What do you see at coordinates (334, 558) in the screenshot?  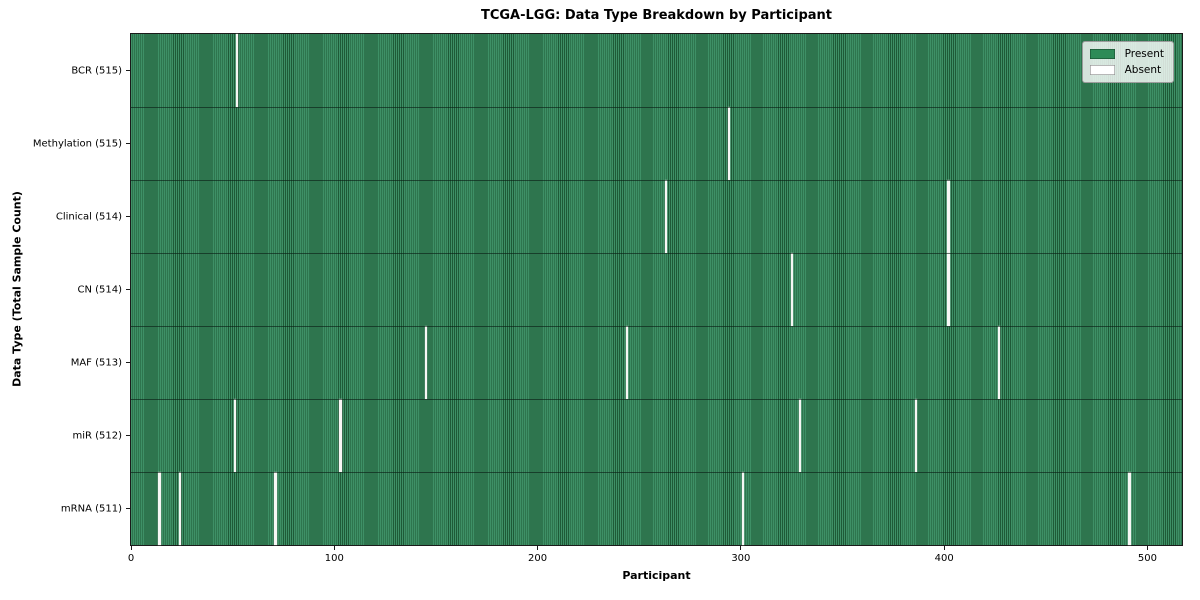 I see `x-tick-label: 100` at bounding box center [334, 558].